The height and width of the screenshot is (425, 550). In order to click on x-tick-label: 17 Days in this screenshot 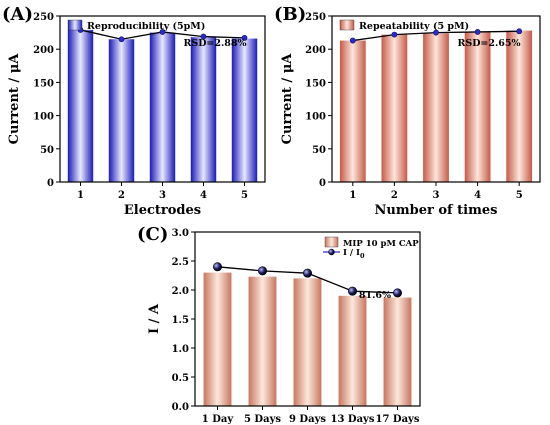, I will do `click(398, 419)`.